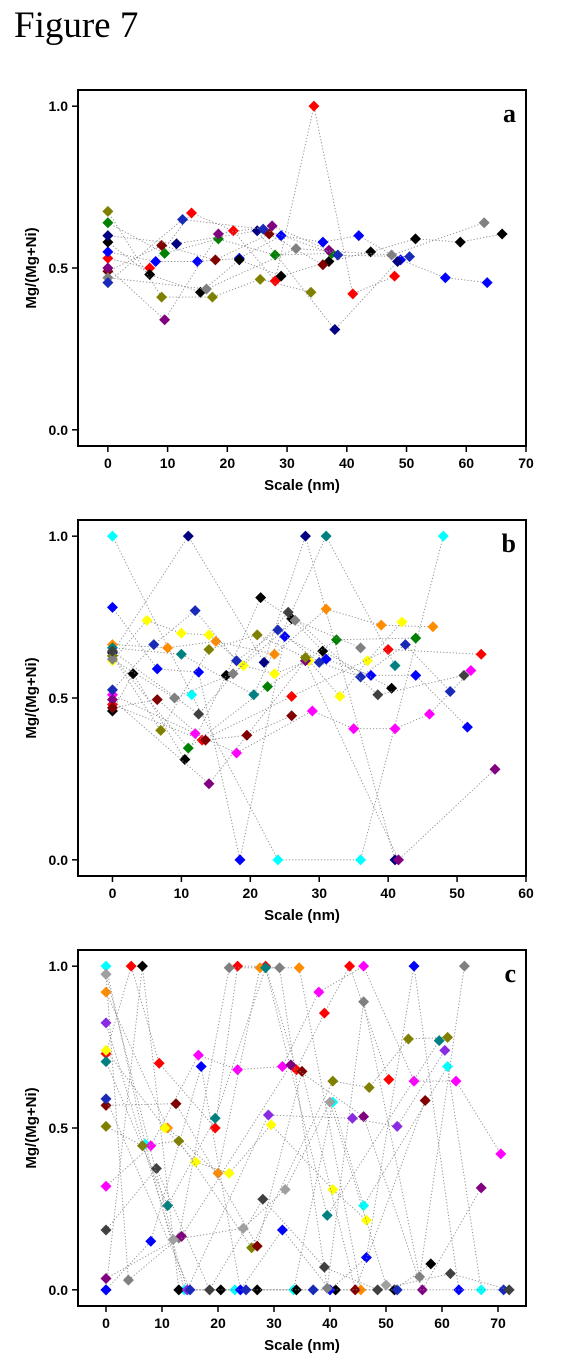 The width and height of the screenshot is (572, 1356). Describe the element at coordinates (59, 1128) in the screenshot. I see `y-tick-label: 0.5` at that location.